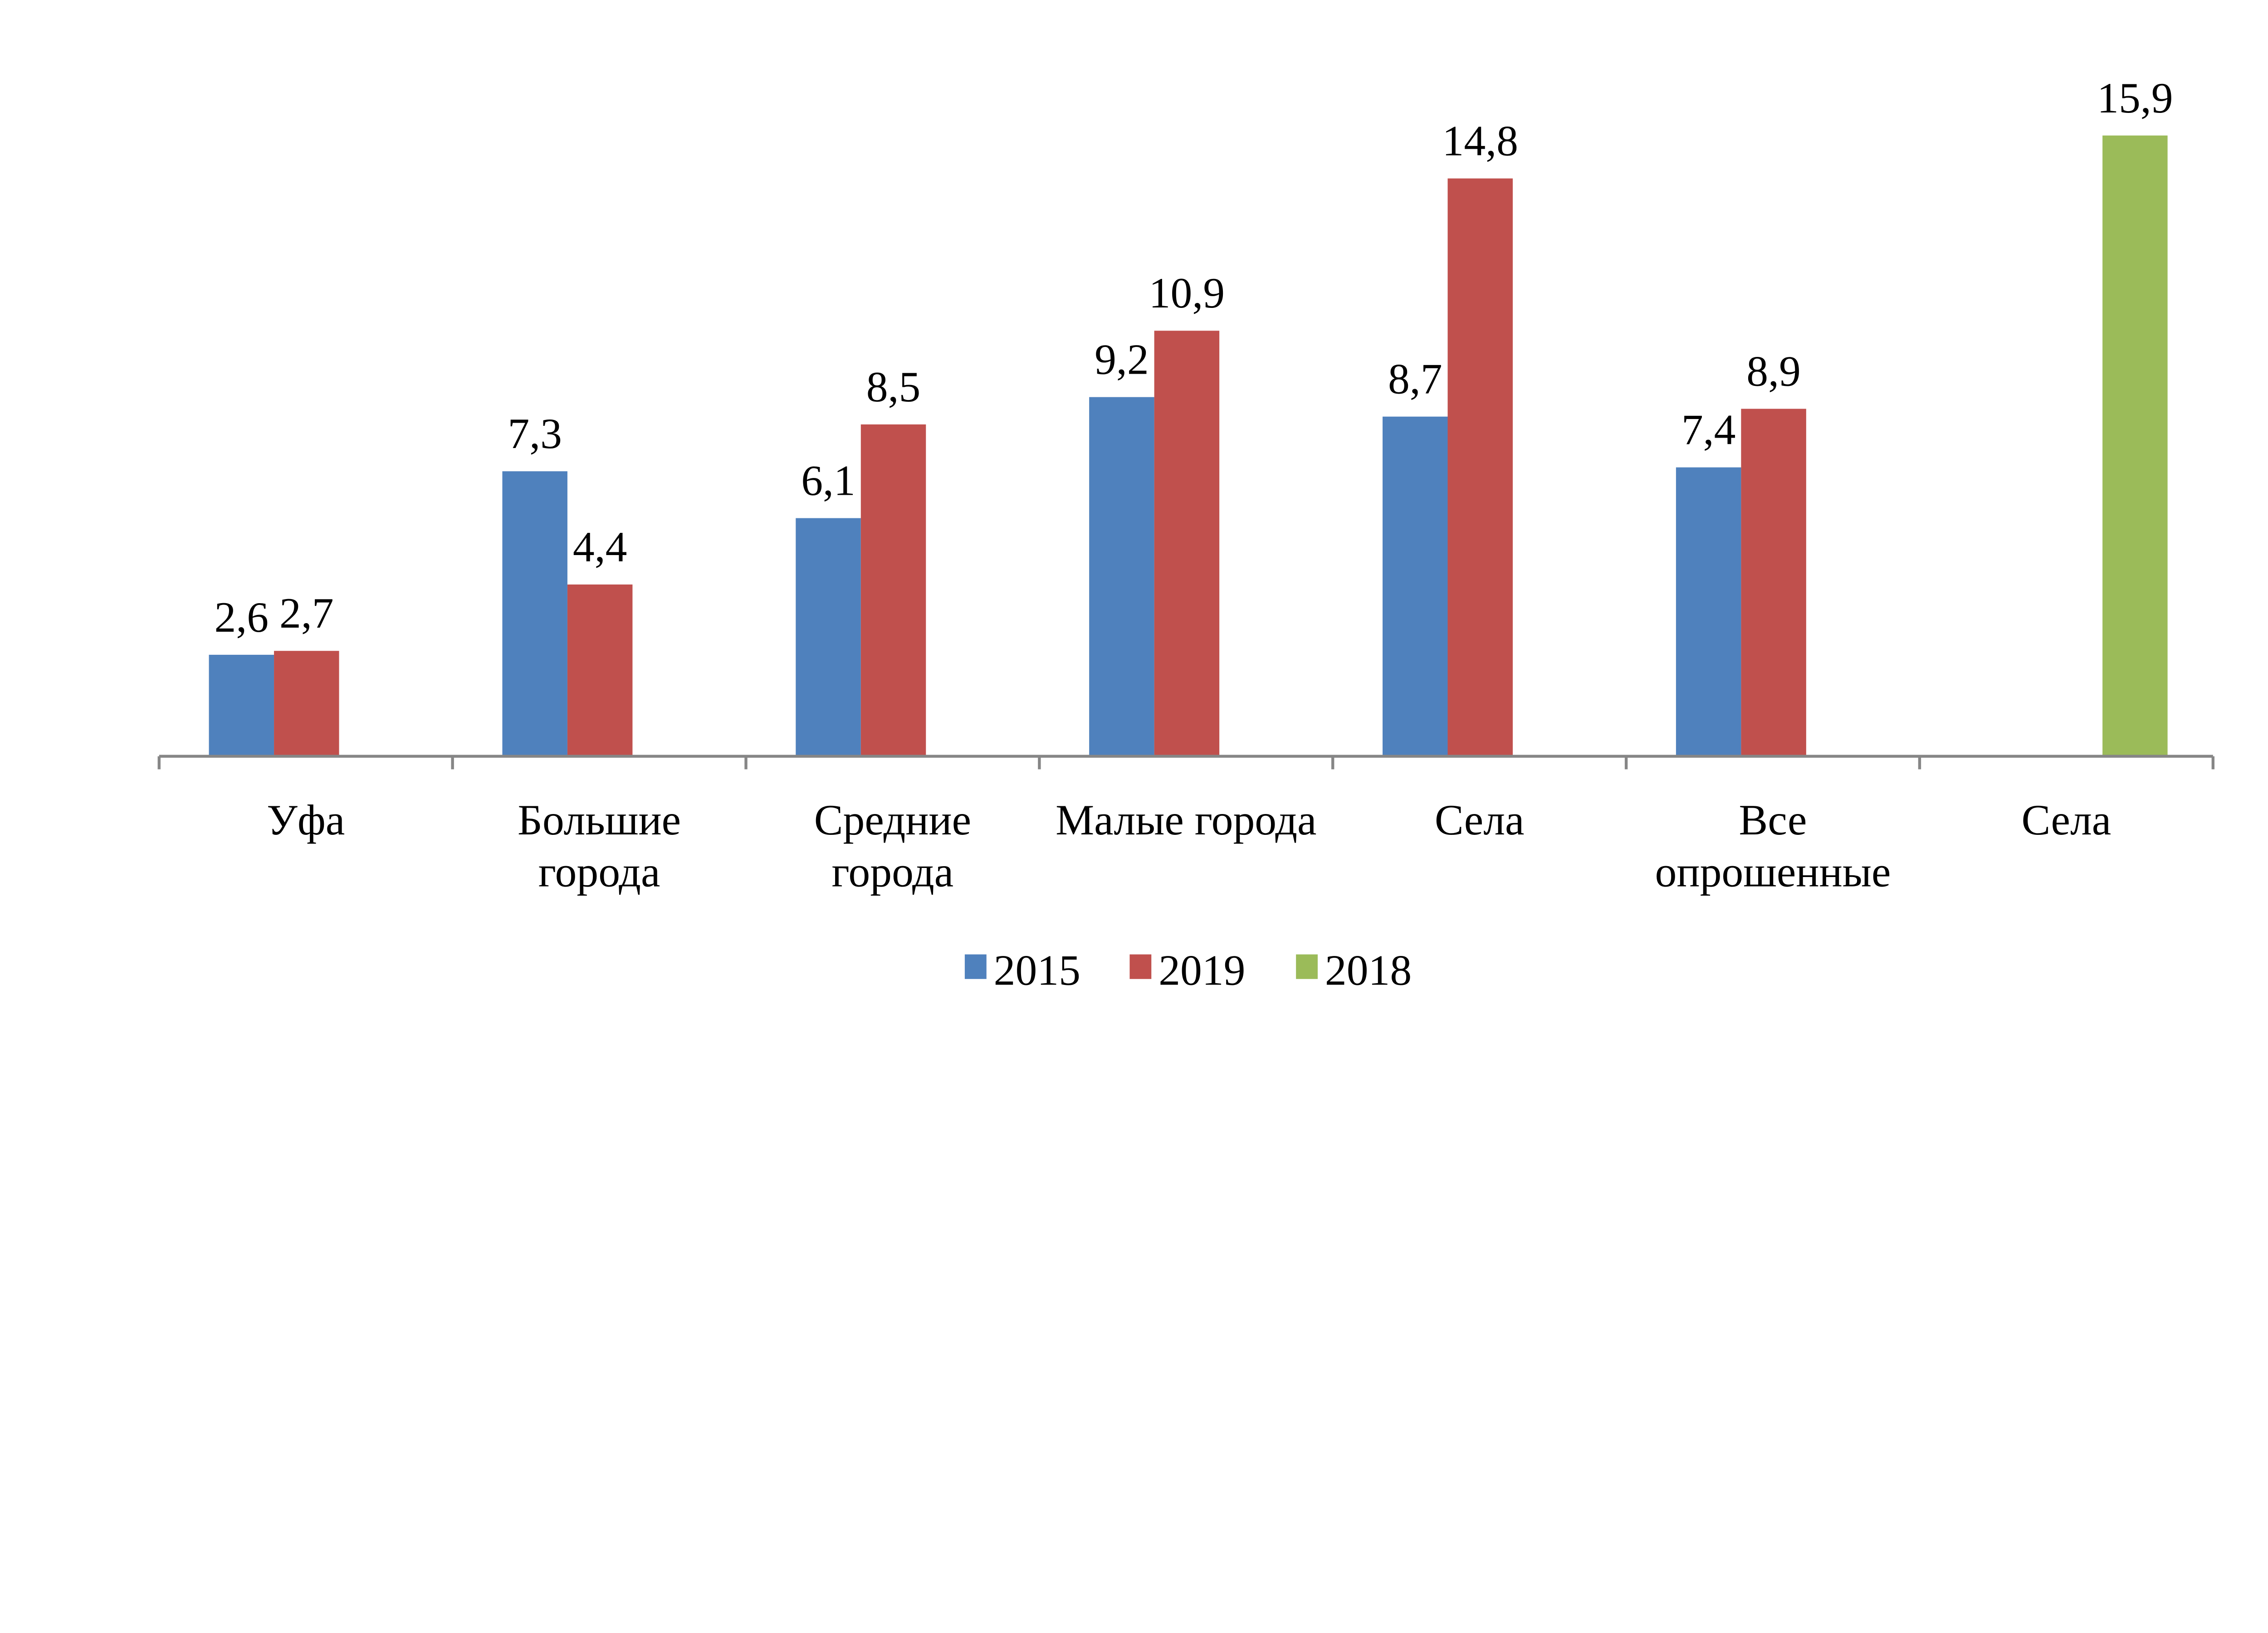 The height and width of the screenshot is (1633, 2268). Describe the element at coordinates (1480, 141) in the screenshot. I see `data-label: 14,8` at that location.